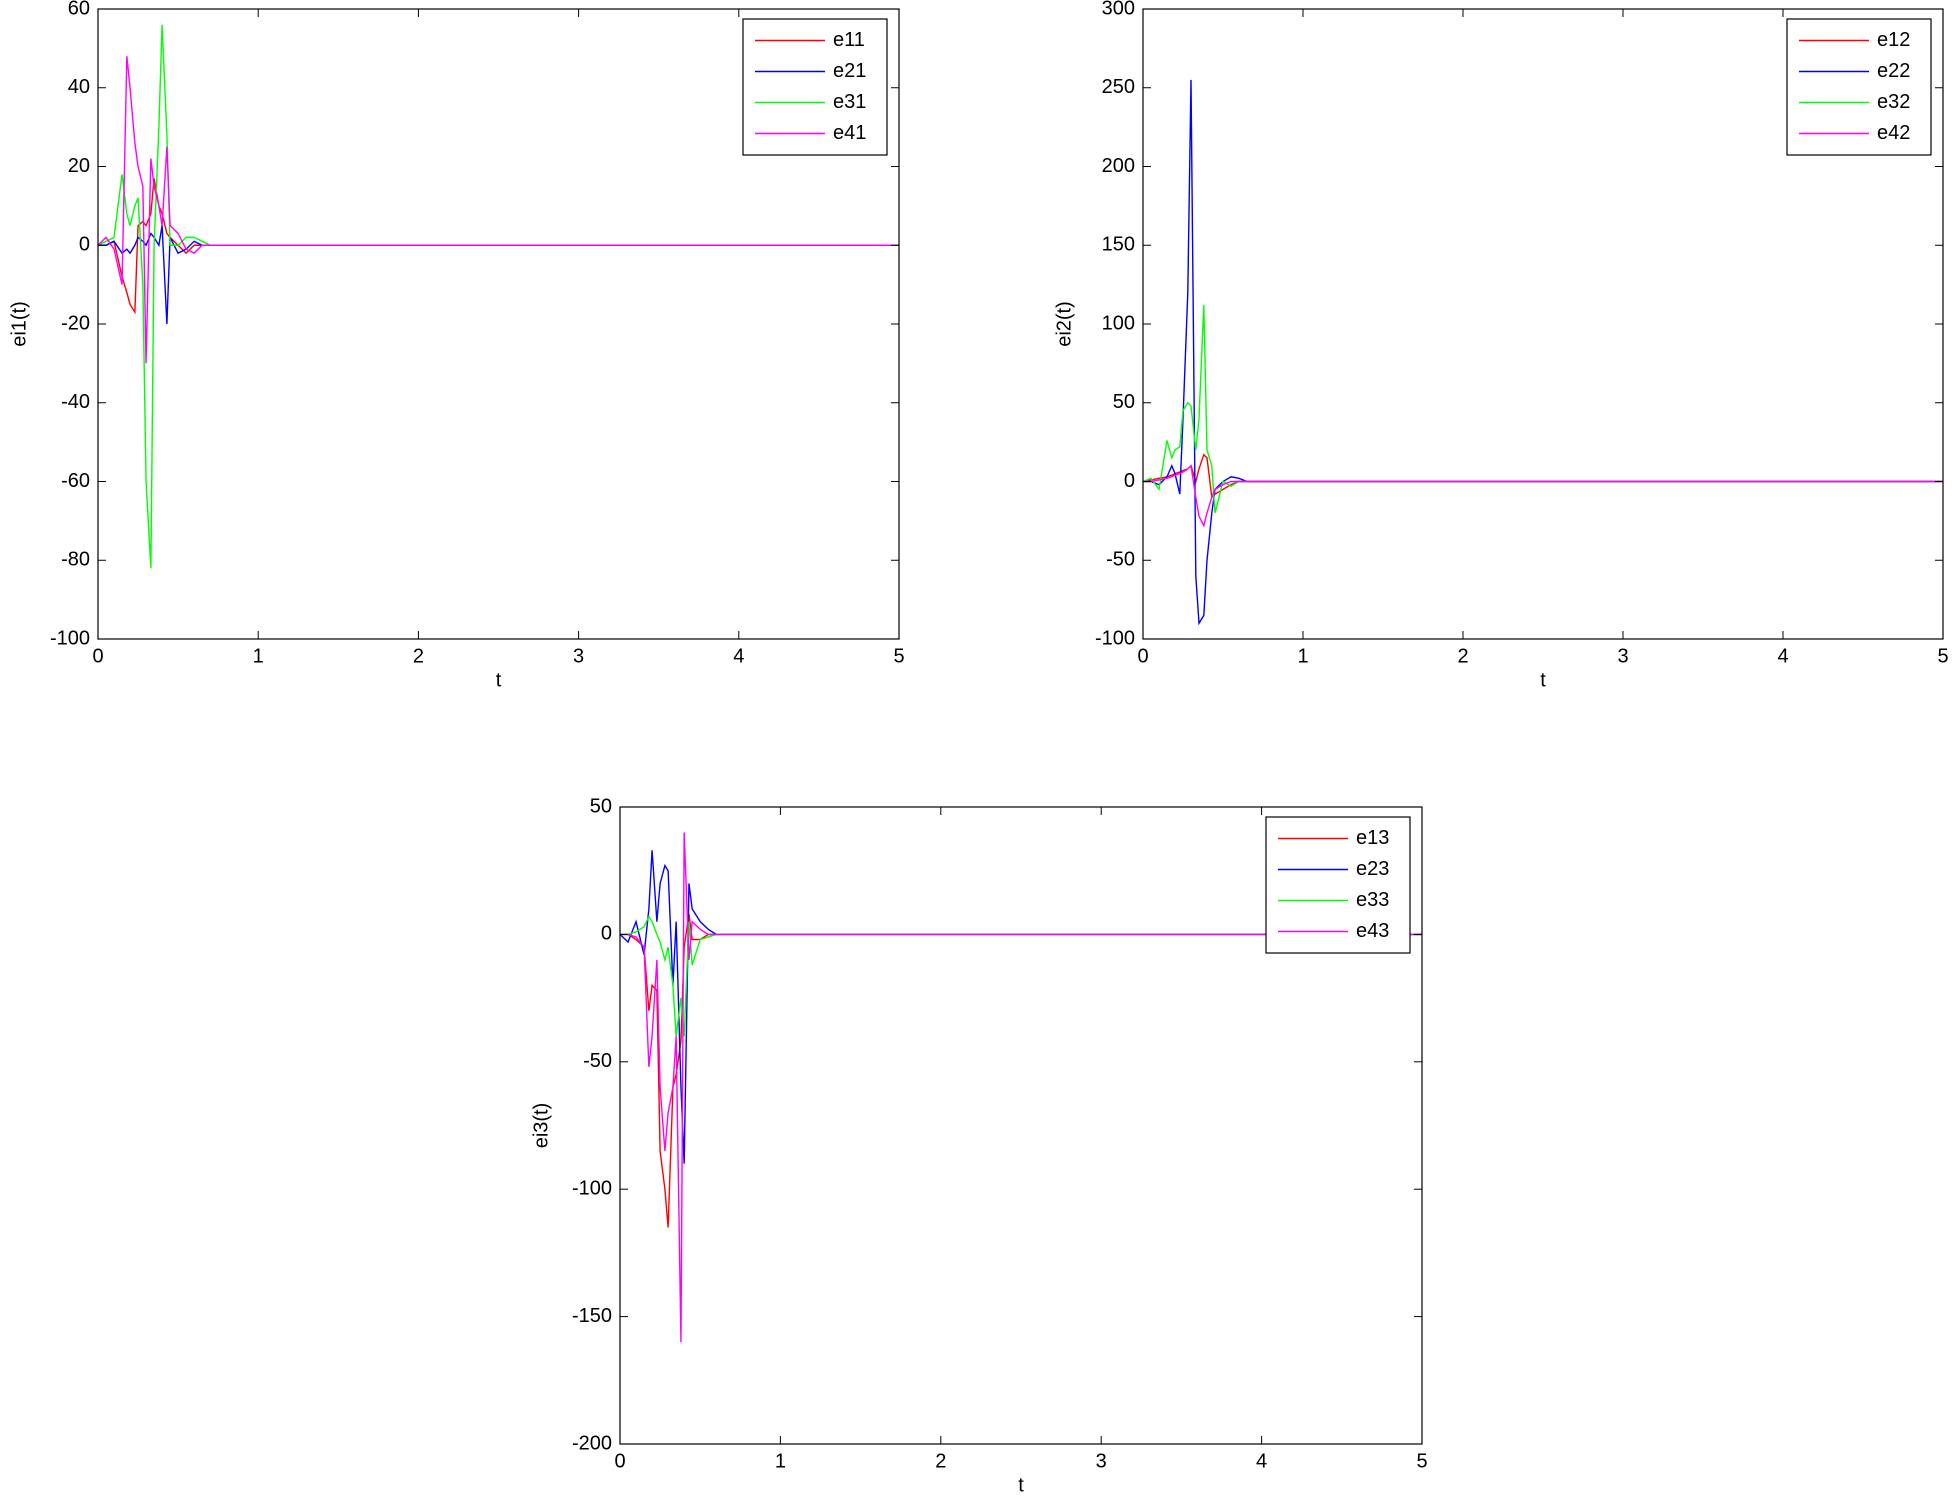 This screenshot has width=1952, height=1499. I want to click on y-tick-label: -20, so click(75, 323).